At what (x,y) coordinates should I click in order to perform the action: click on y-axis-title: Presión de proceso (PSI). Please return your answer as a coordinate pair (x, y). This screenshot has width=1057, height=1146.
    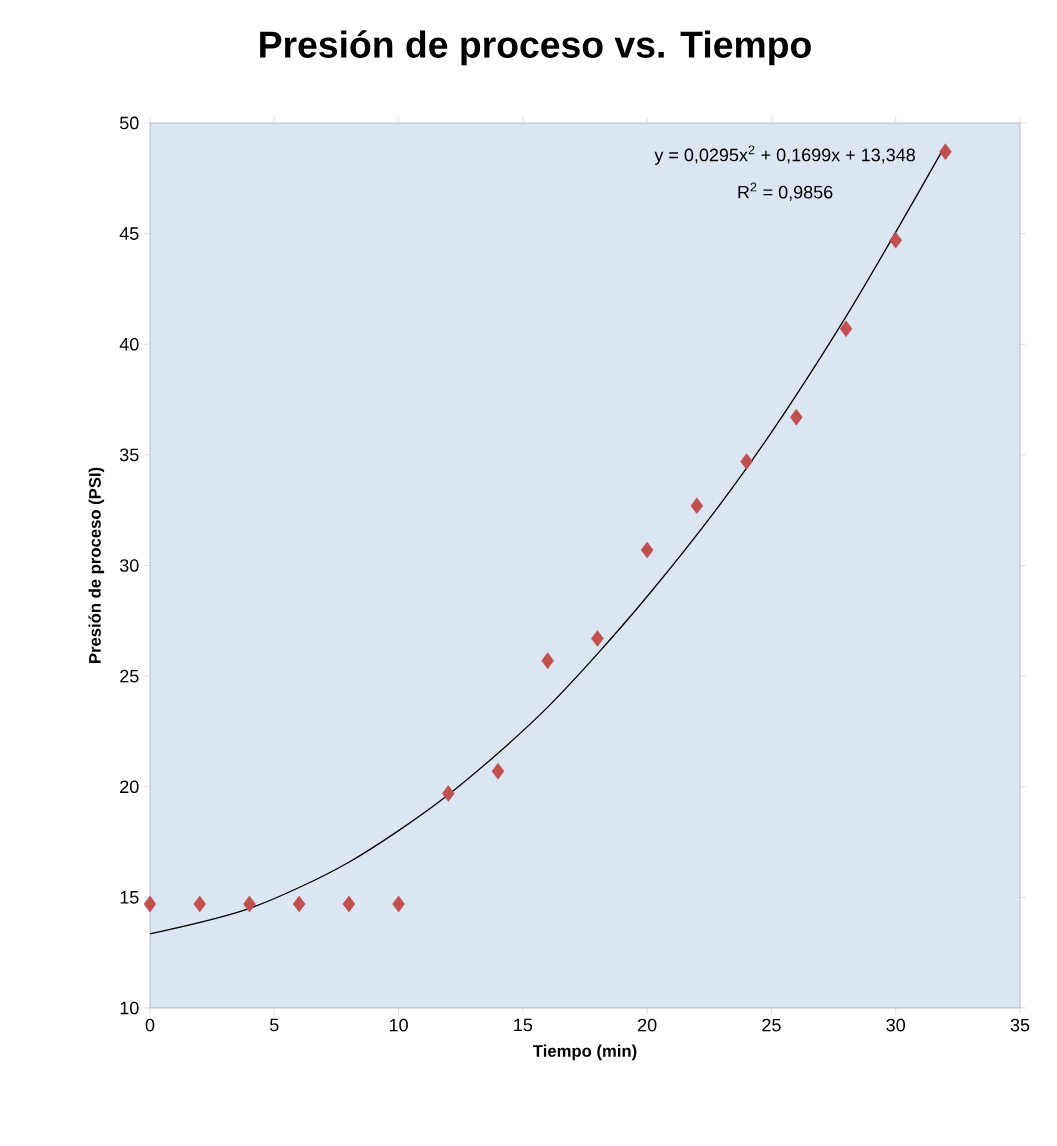
    Looking at the image, I should click on (96, 565).